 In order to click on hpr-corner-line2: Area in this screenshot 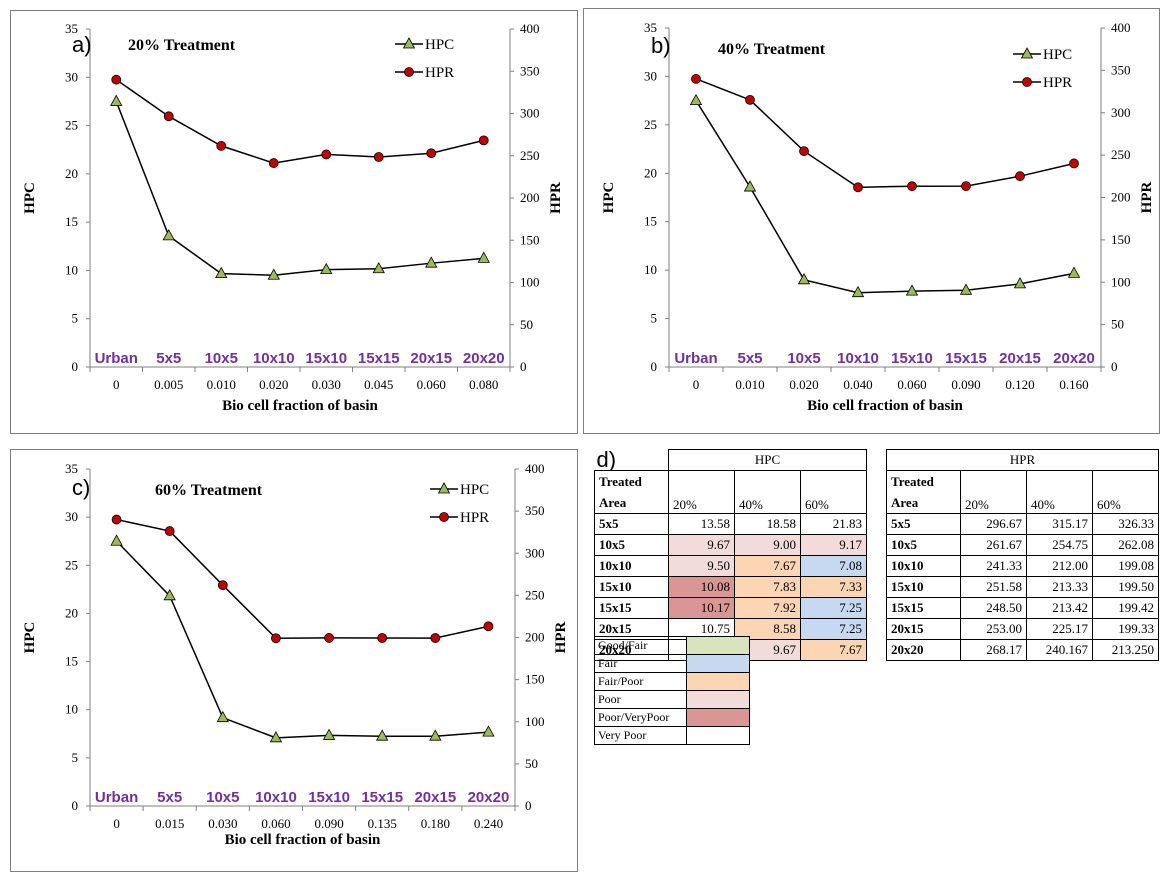, I will do `click(905, 502)`.